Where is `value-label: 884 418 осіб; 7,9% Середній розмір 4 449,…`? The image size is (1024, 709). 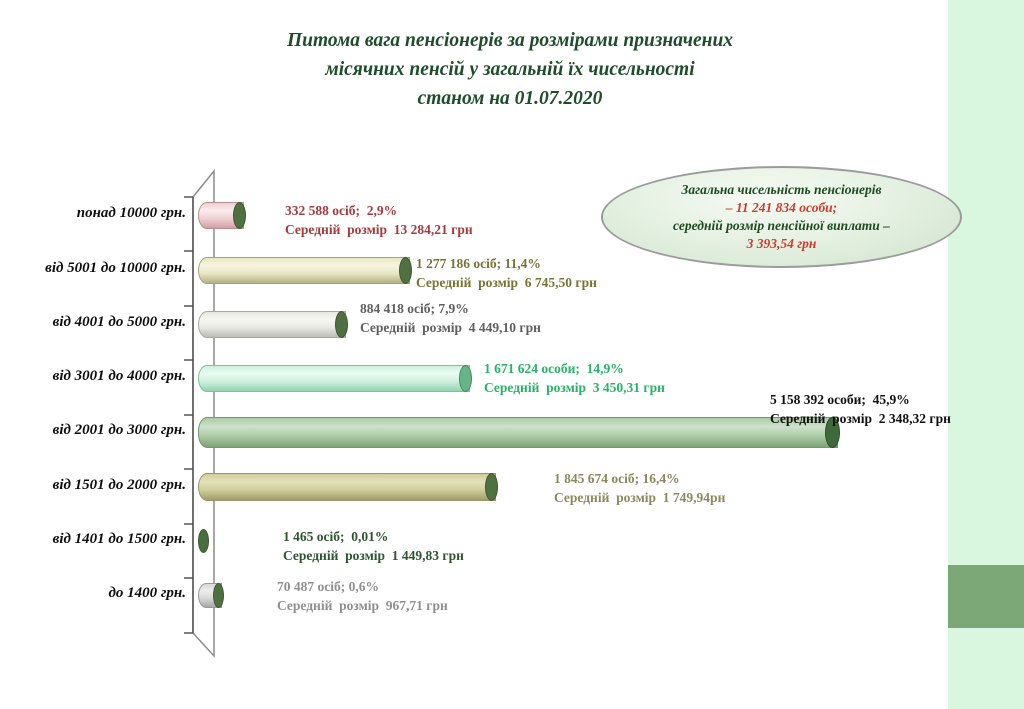 value-label: 884 418 осіб; 7,9% Середній розмір 4 449,… is located at coordinates (450, 318).